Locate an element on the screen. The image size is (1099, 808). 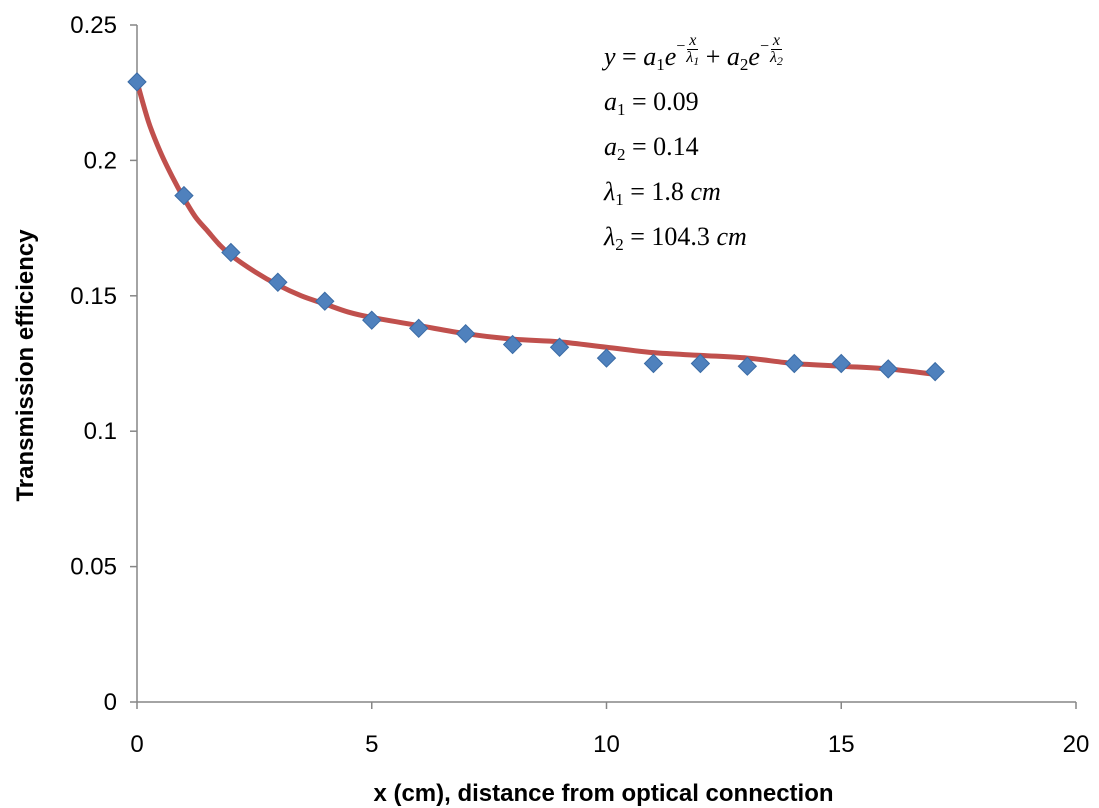
eq-a2: a is located at coordinates (733, 56).